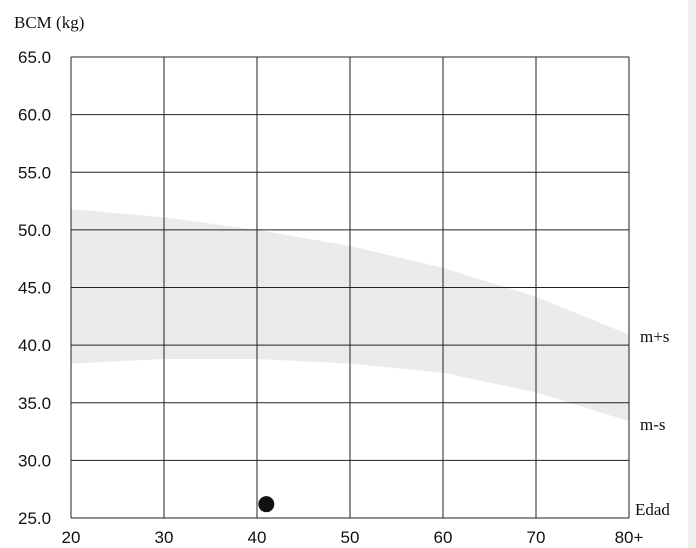 This screenshot has height=548, width=696. I want to click on scroll-edge, so click(692, 274).